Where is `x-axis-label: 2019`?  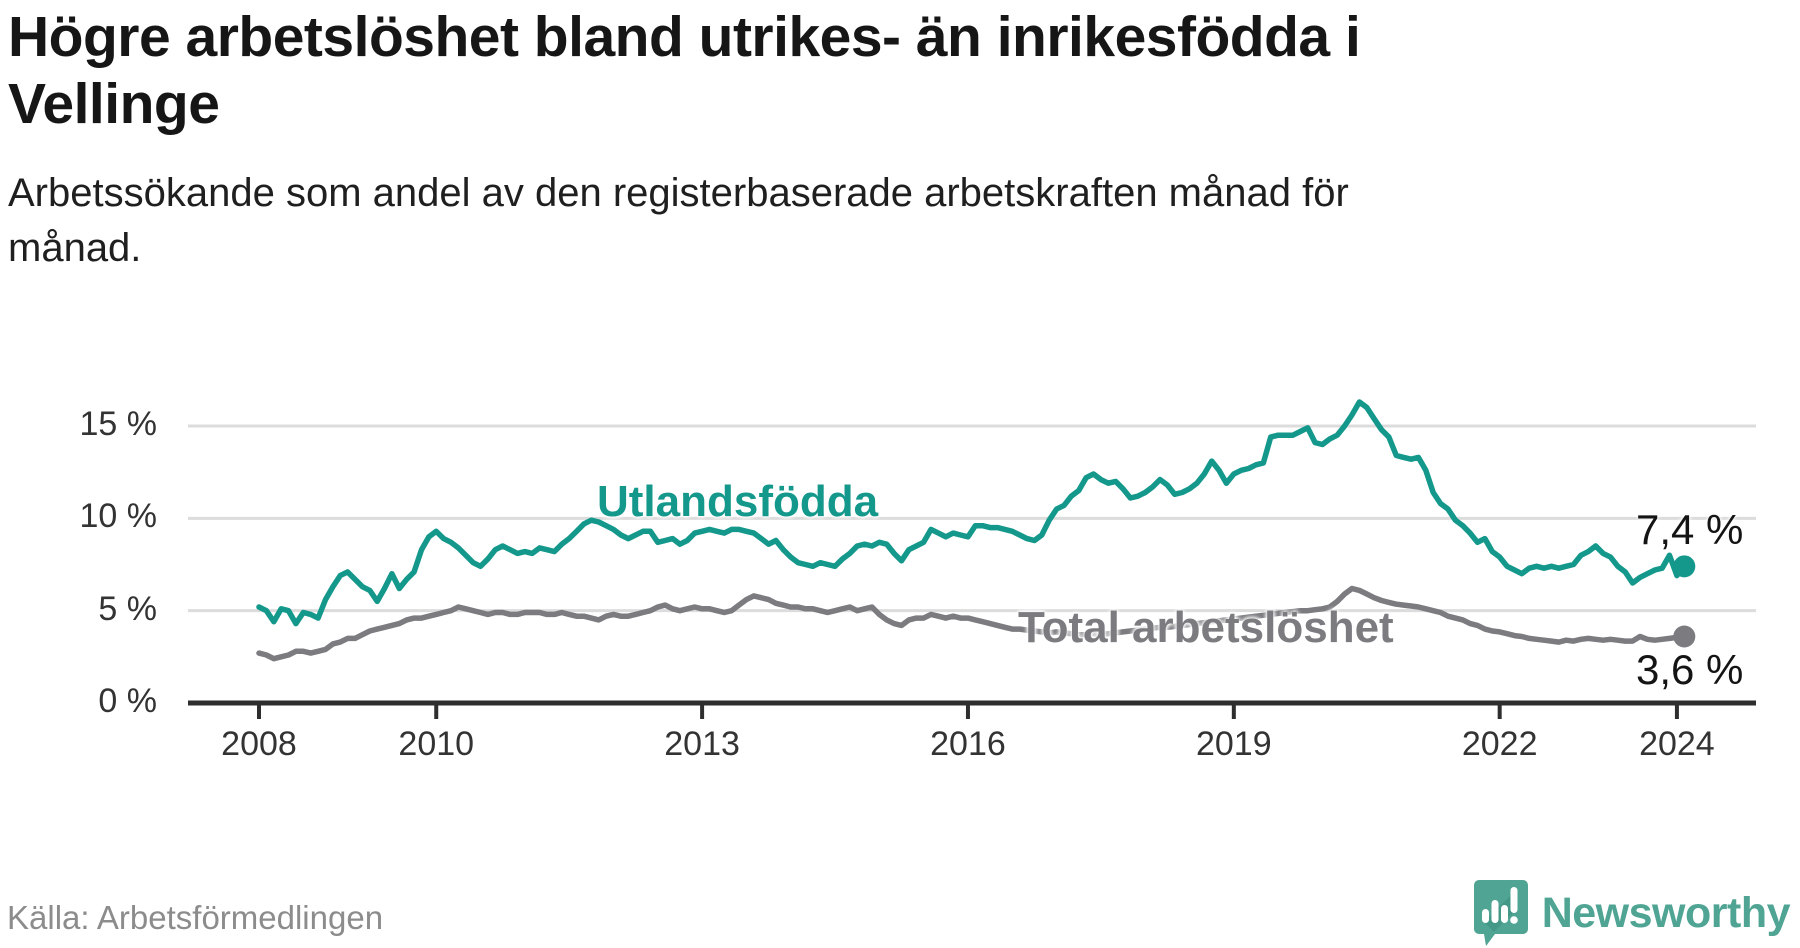
x-axis-label: 2019 is located at coordinates (1233, 744).